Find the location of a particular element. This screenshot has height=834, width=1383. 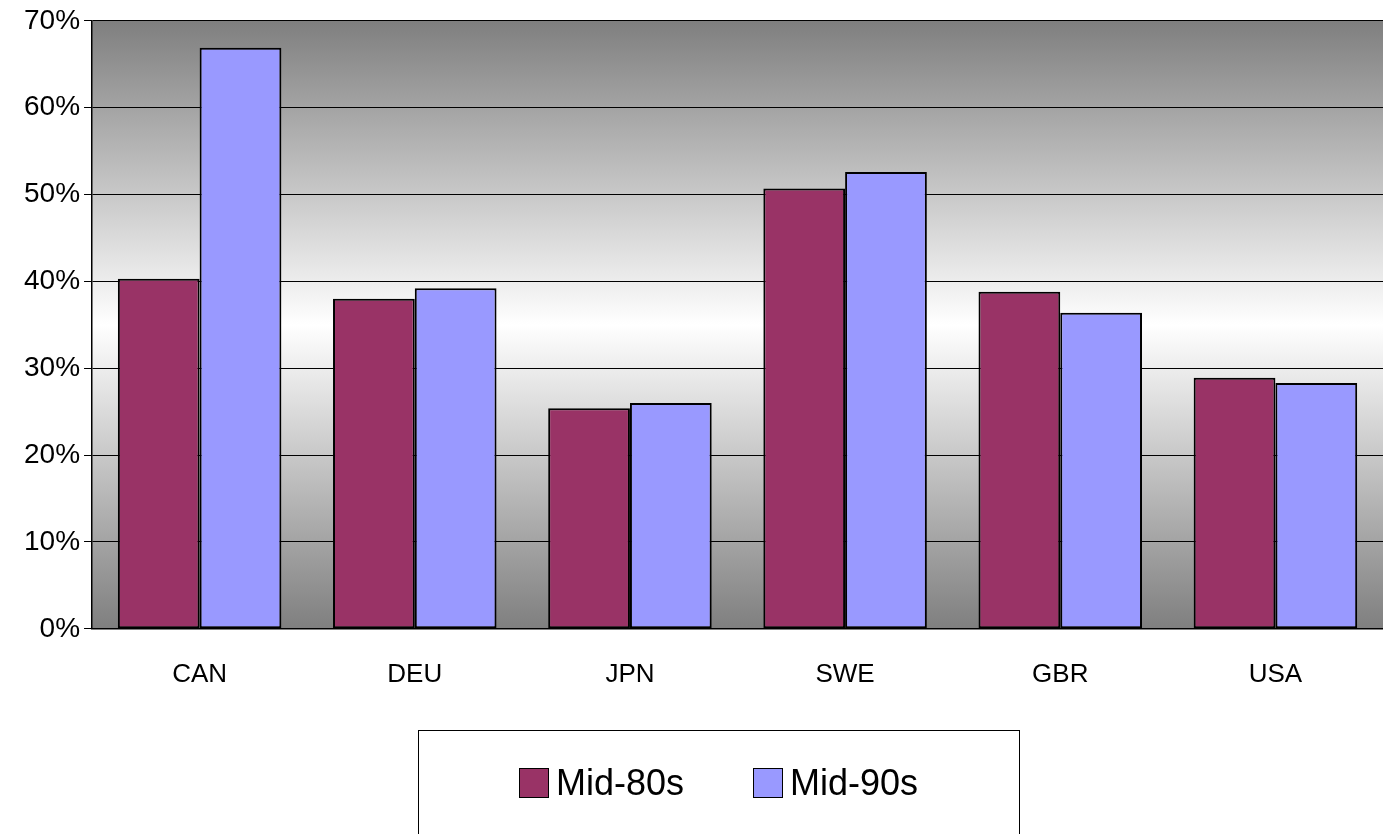

x-tick-label: DEU is located at coordinates (415, 672).